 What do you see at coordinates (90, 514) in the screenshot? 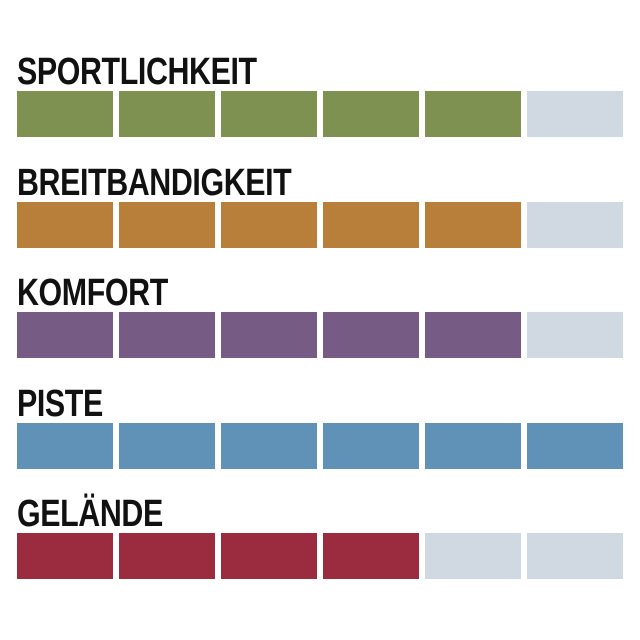
I see `category-label: GELÄNDE` at bounding box center [90, 514].